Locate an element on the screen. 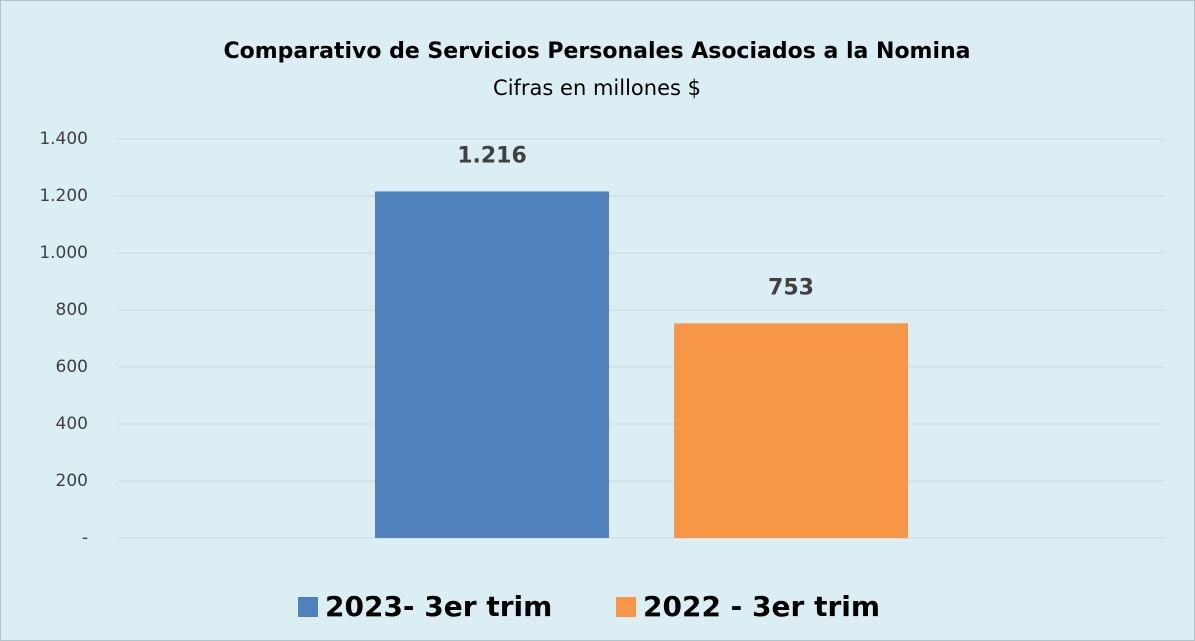 Image resolution: width=1195 pixels, height=641 pixels. y-tick-label: 800 is located at coordinates (72, 310).